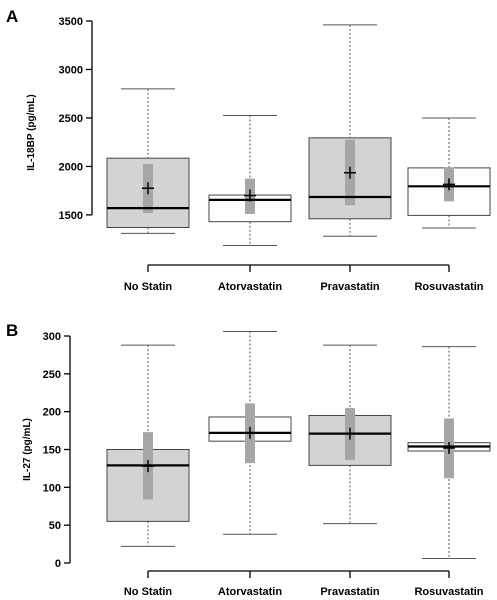  Describe the element at coordinates (71, 119) in the screenshot. I see `y-tick-label: 2500` at that location.